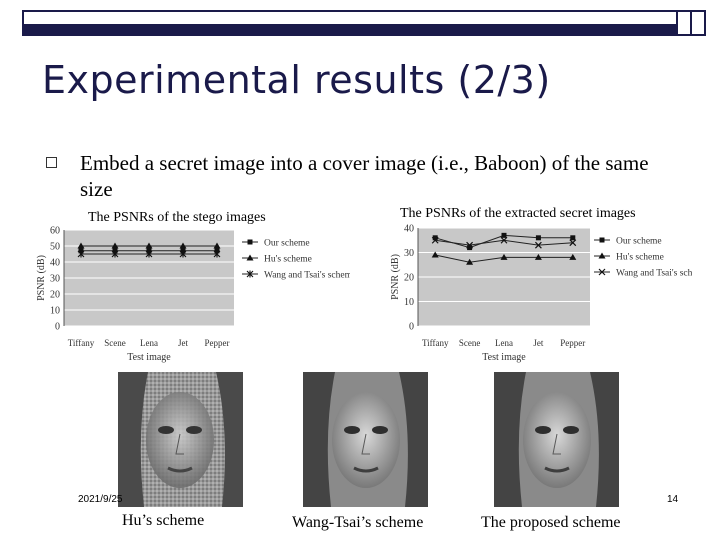 The image size is (720, 540). I want to click on bullet-square-icon, so click(51, 162).